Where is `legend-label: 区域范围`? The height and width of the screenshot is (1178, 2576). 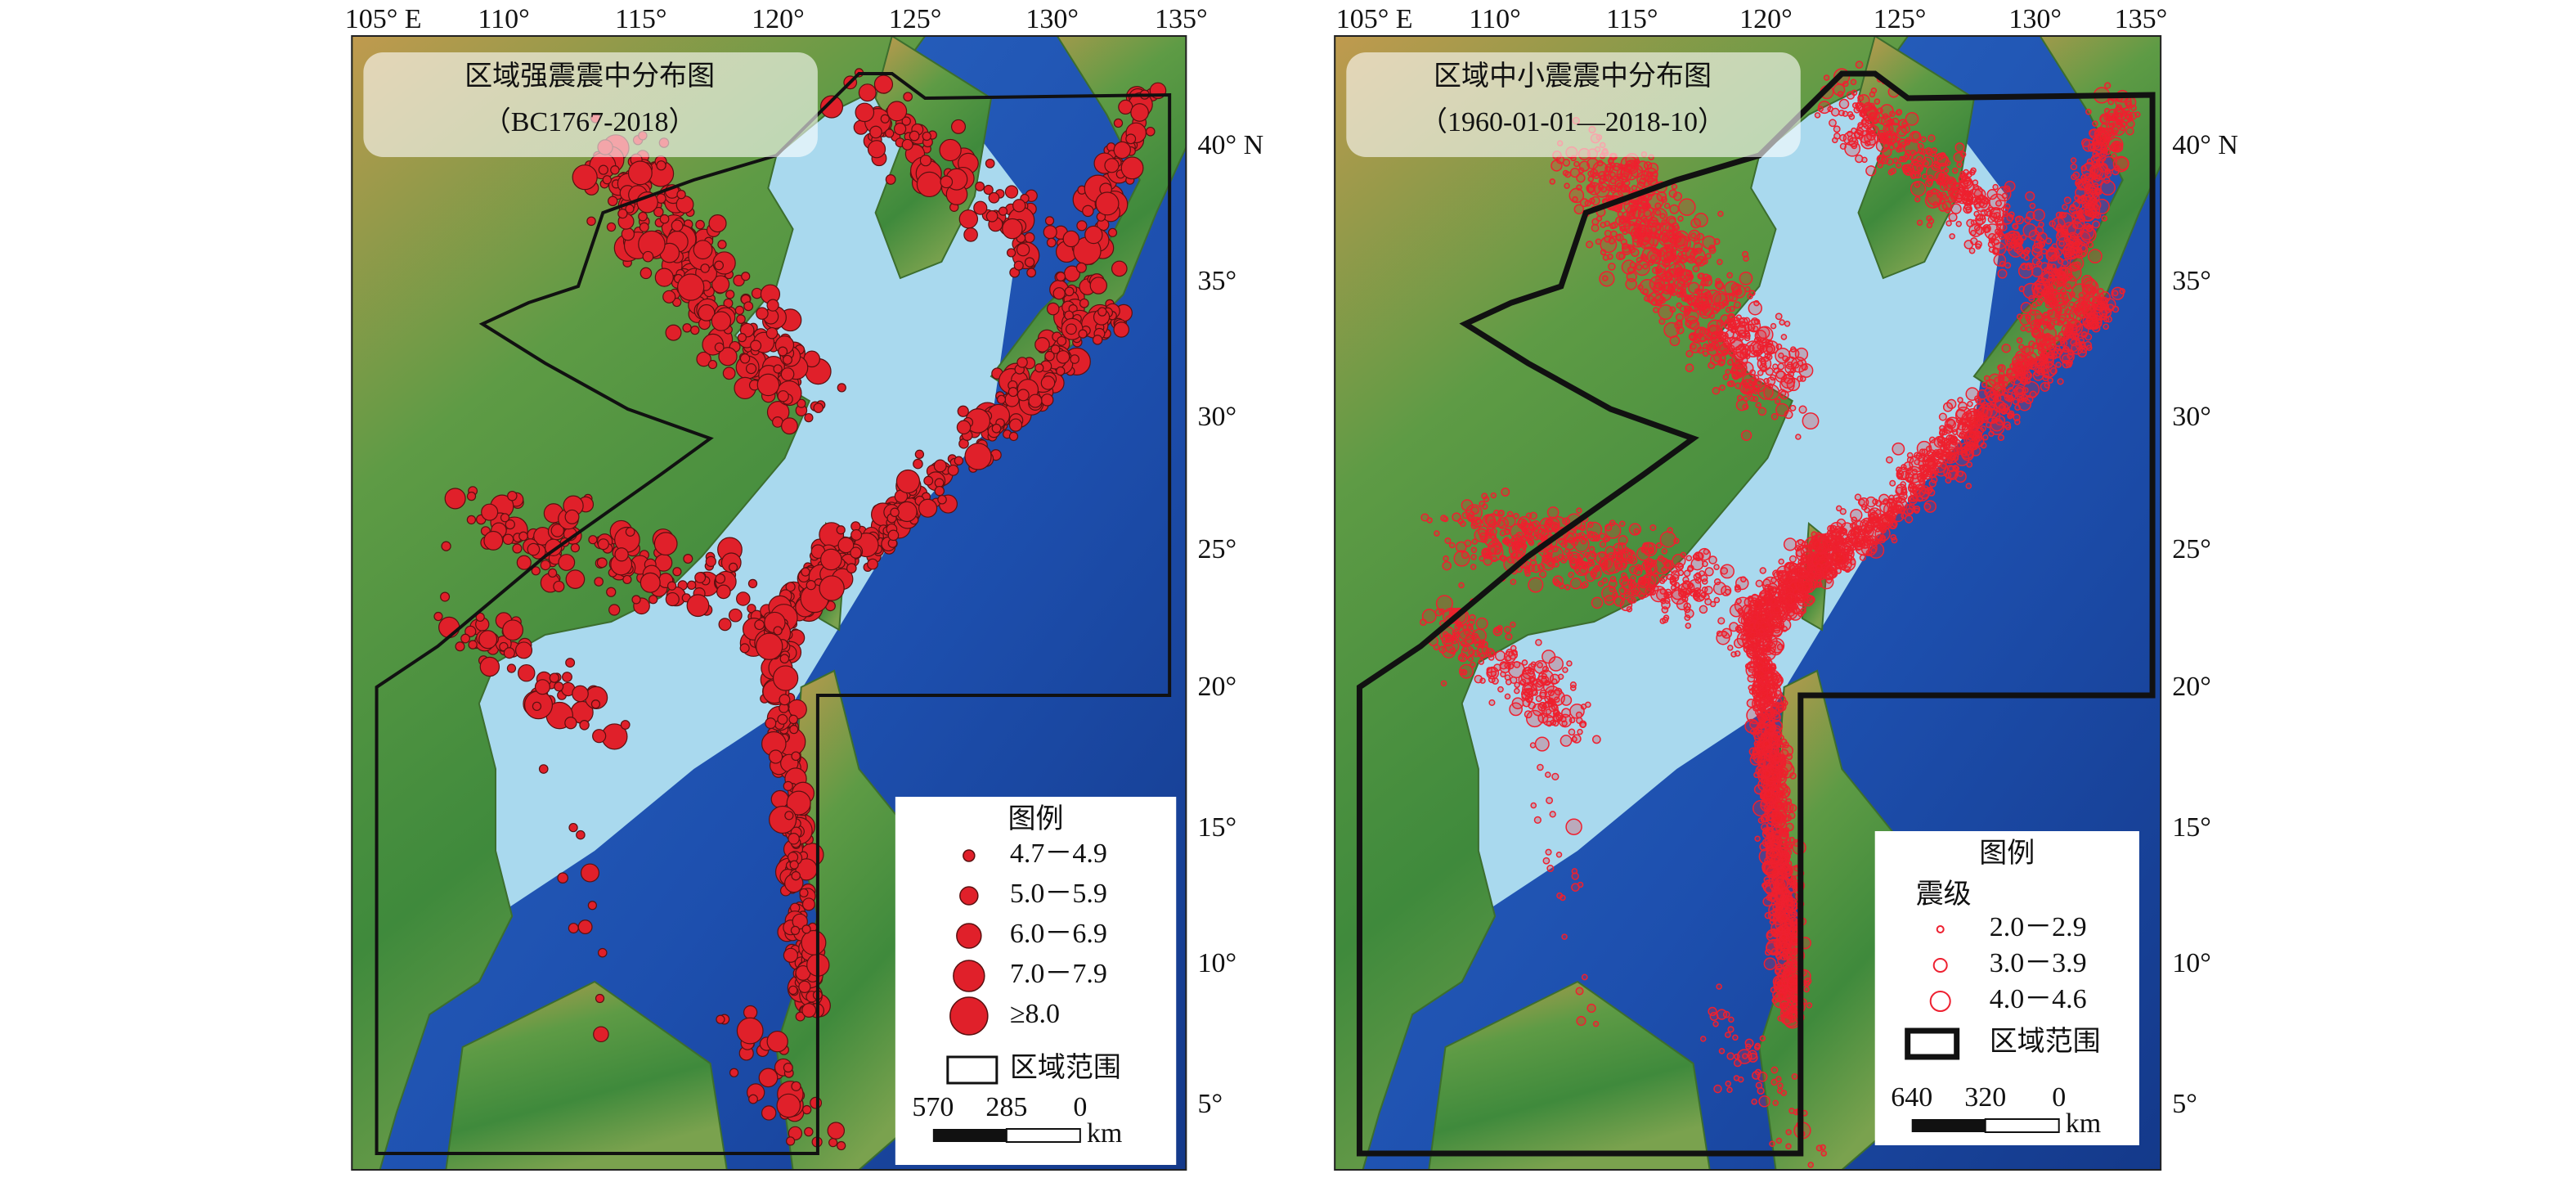
legend-label: 区域范围 is located at coordinates (1066, 1067).